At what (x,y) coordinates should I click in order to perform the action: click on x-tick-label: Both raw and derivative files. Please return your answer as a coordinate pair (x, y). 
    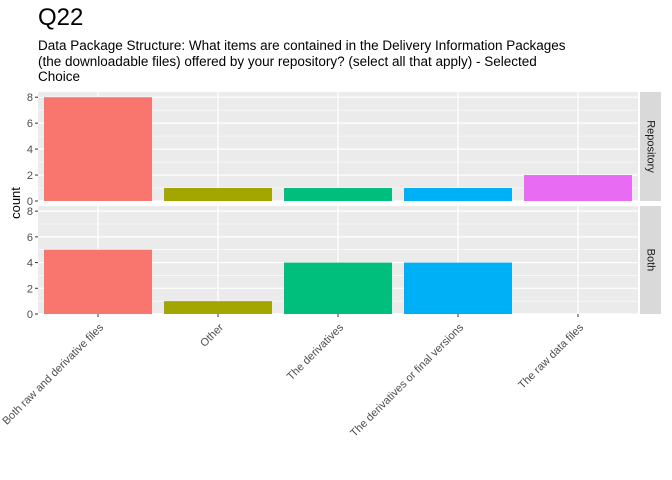
    Looking at the image, I should click on (53, 374).